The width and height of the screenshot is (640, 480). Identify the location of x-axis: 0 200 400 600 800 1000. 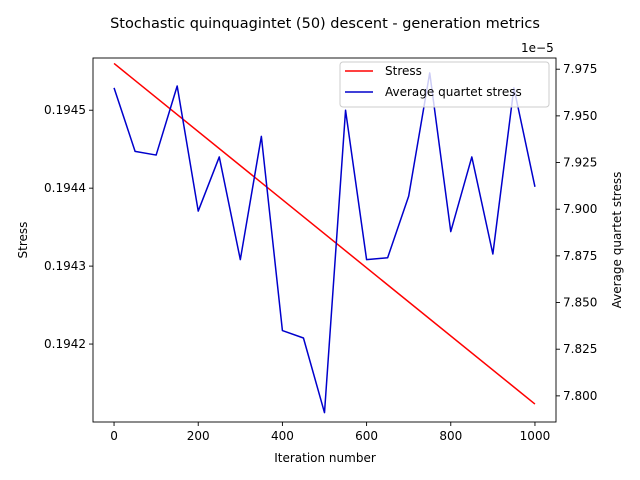
(330, 432).